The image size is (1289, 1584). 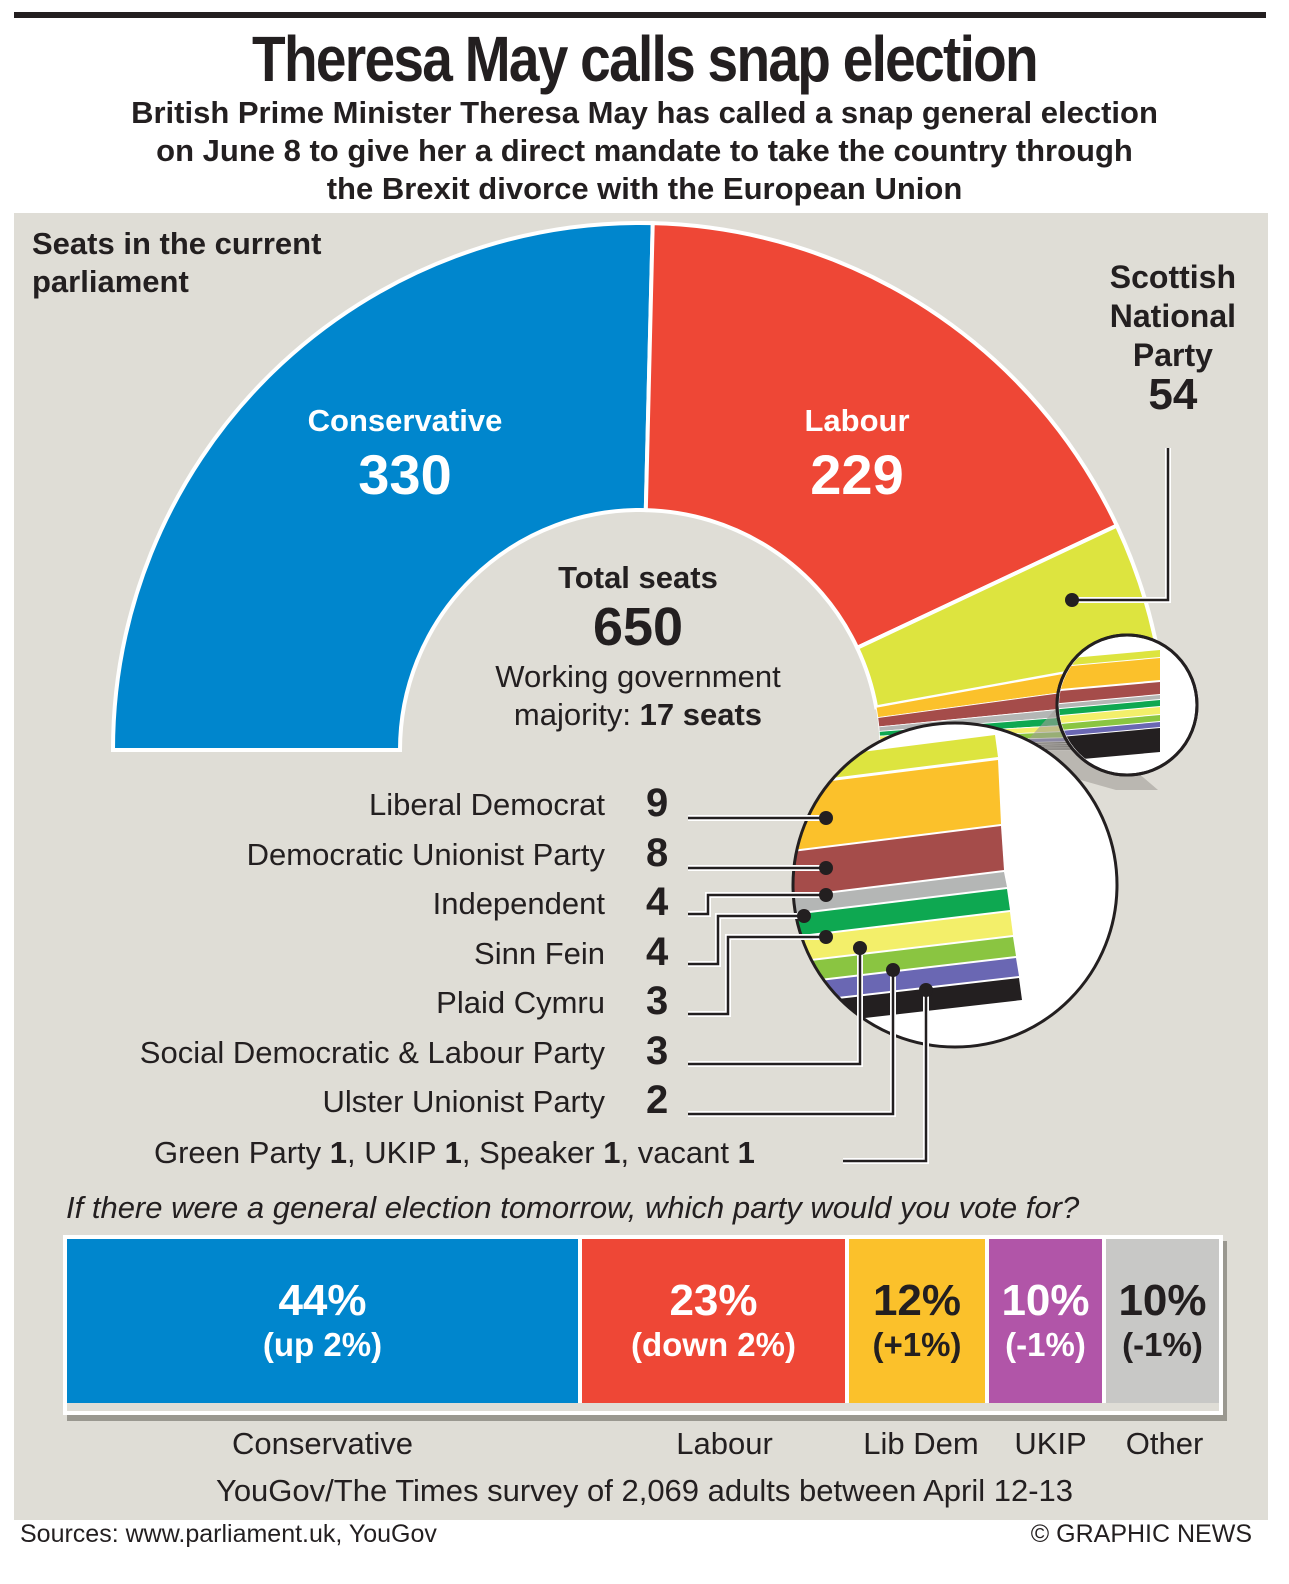 I want to click on leader-dot-libdem, so click(x=826, y=818).